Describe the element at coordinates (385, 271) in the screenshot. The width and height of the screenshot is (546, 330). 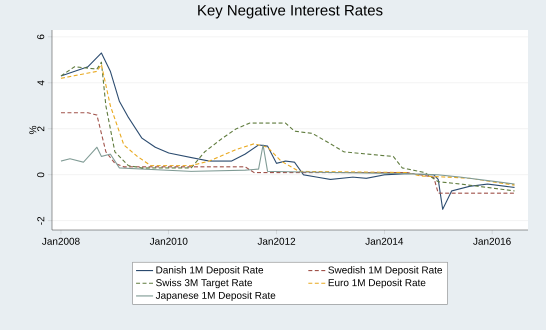
I see `legend-label: Swedish 1M Deposit Rate` at that location.